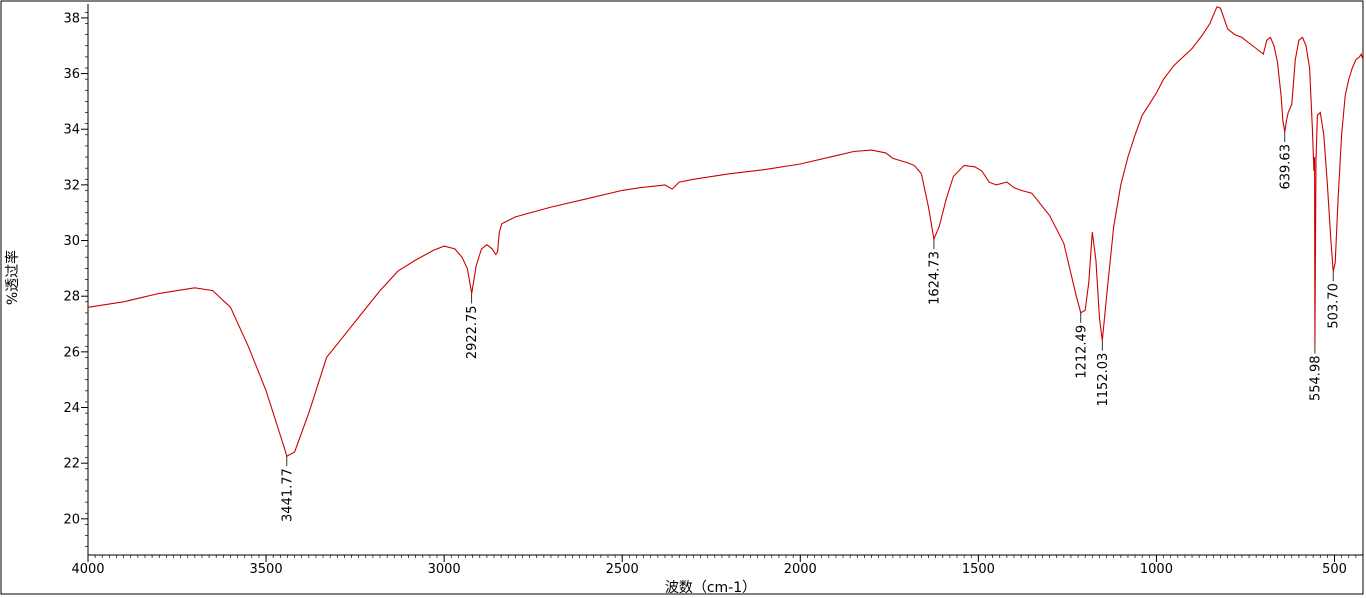 This screenshot has width=1366, height=598. What do you see at coordinates (71, 408) in the screenshot?
I see `y-tick-label: 24` at bounding box center [71, 408].